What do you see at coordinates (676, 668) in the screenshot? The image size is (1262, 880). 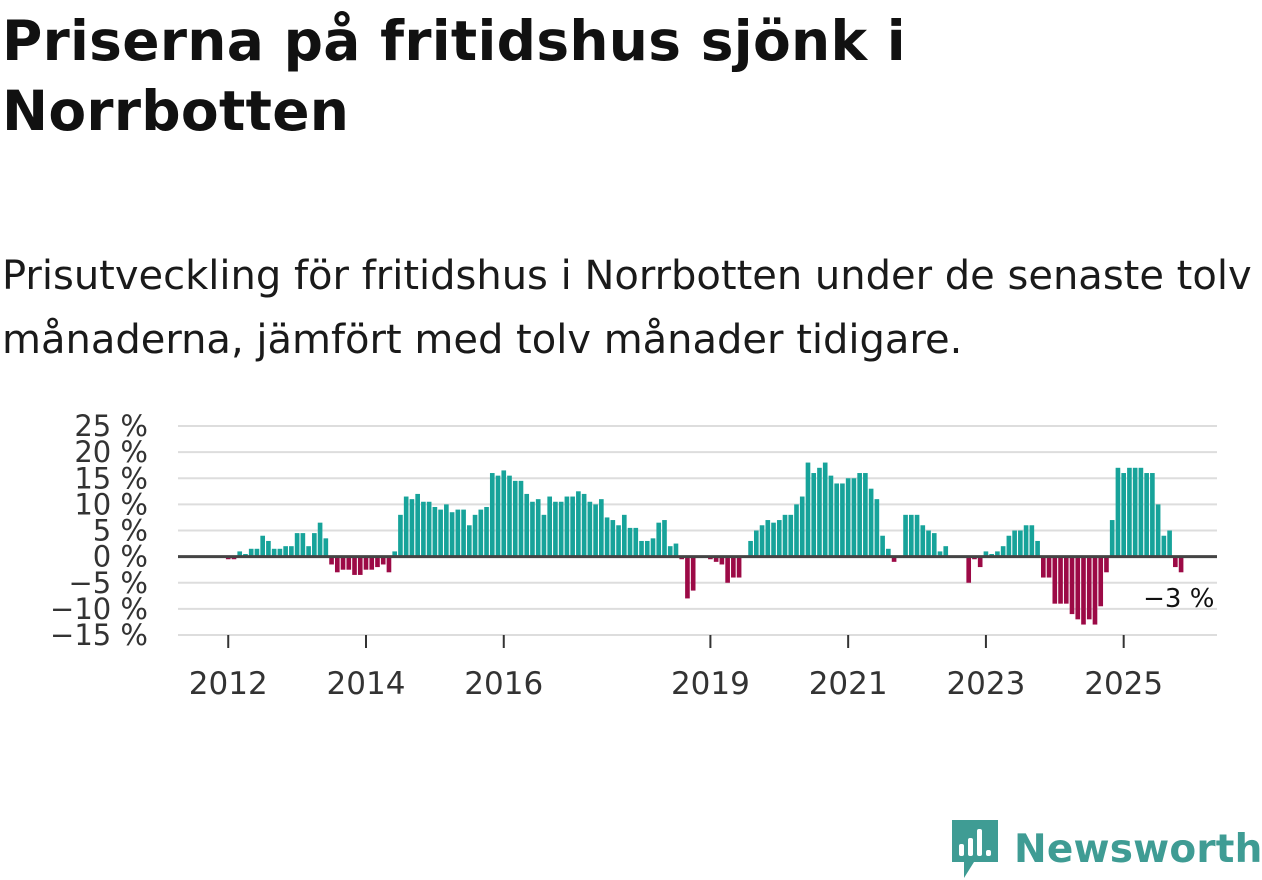 I see `x-axis: 2012 2014 2016 2019 2021 2023 2025` at bounding box center [676, 668].